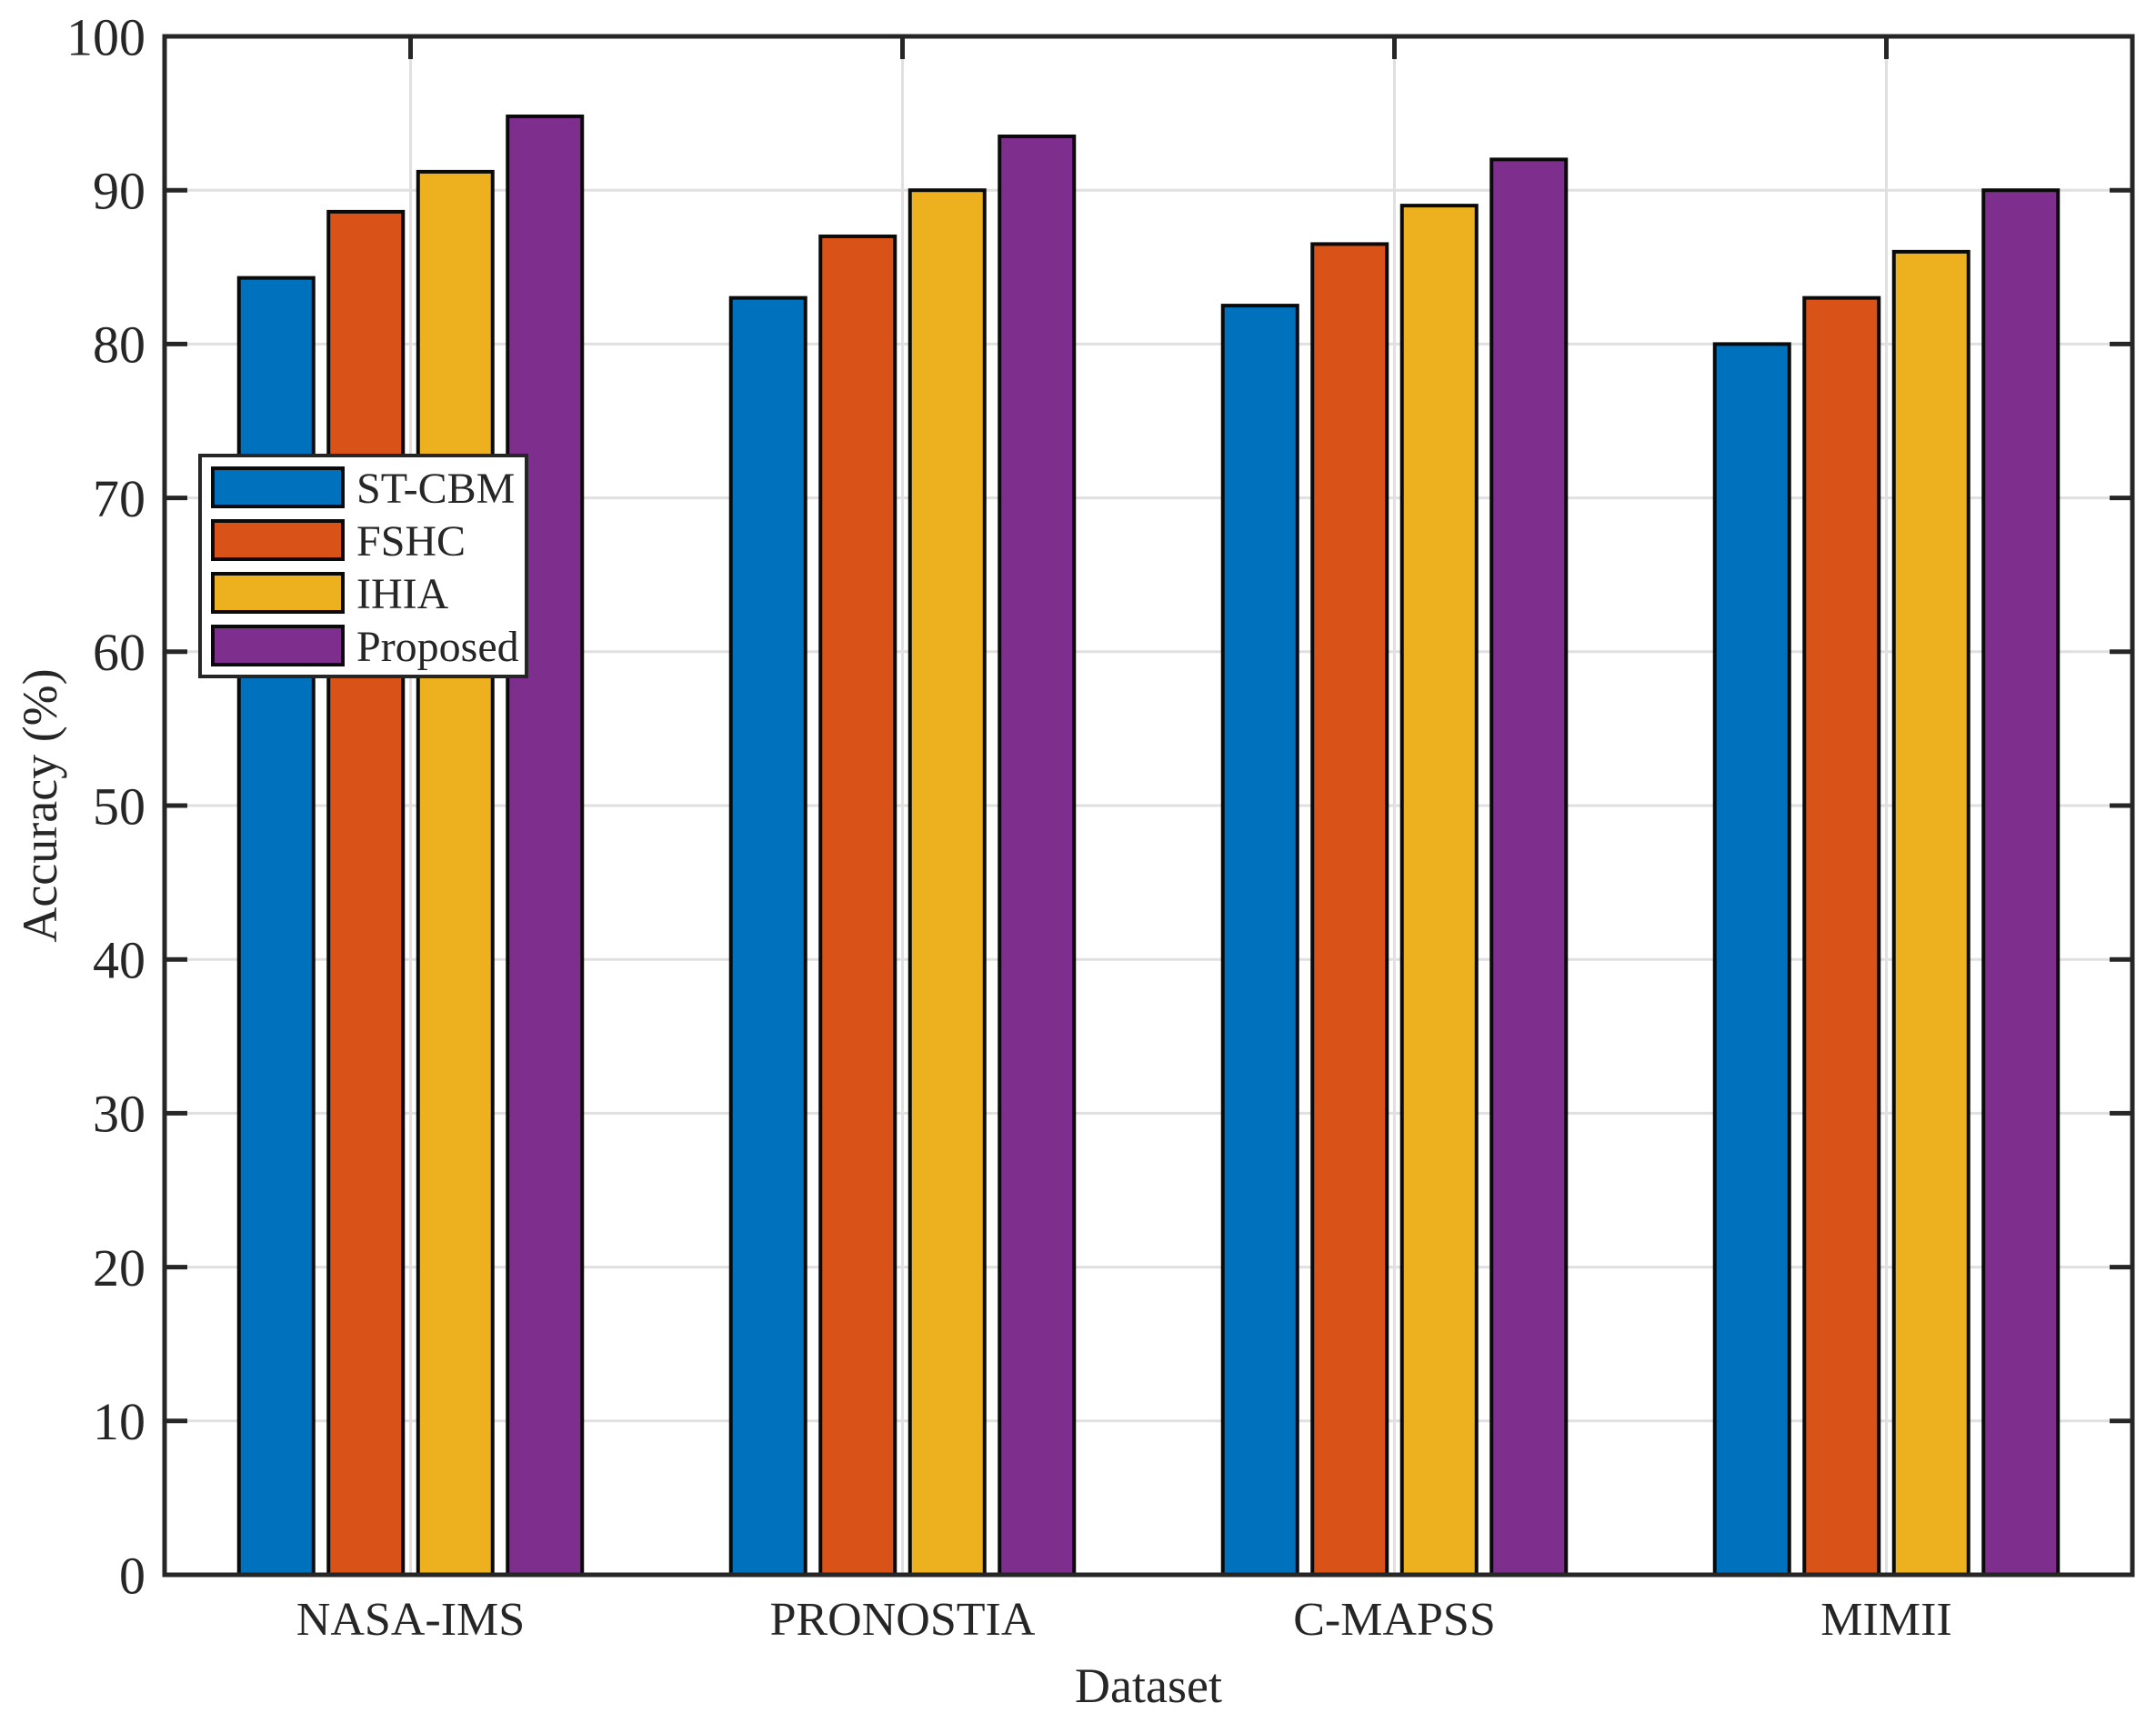 This screenshot has height=1733, width=2156. I want to click on y-tick-label: 0, so click(132, 1575).